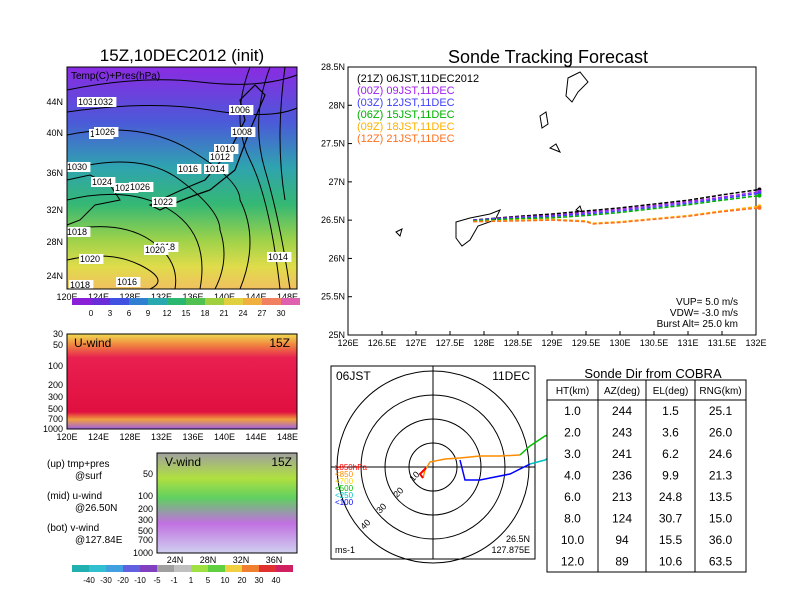 The width and height of the screenshot is (792, 612). Describe the element at coordinates (182, 381) in the screenshot. I see `uwind-panel` at that location.